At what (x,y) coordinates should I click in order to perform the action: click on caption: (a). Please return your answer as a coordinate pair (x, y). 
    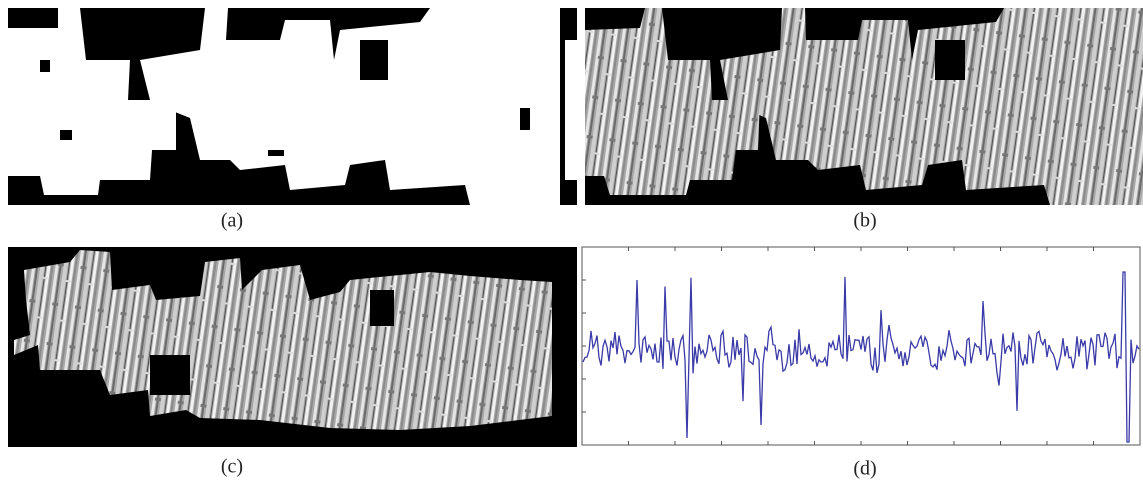
    Looking at the image, I should click on (232, 221).